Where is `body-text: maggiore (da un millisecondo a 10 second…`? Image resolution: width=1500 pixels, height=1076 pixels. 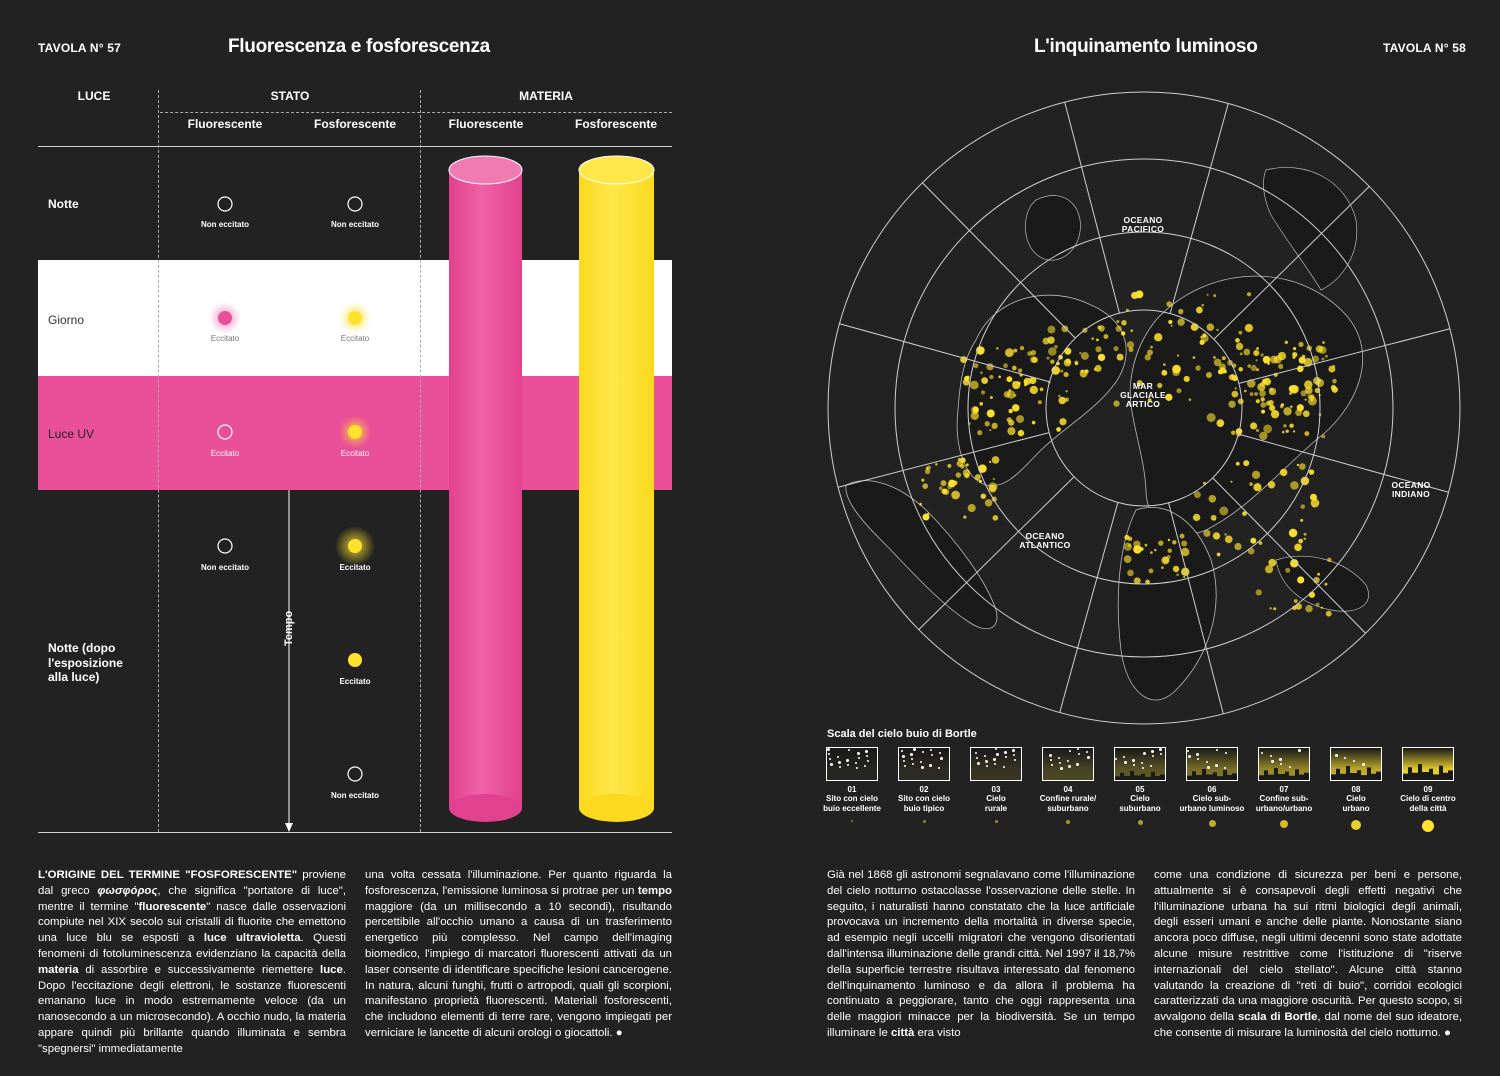 body-text: maggiore (da un millisecondo a 10 second… is located at coordinates (518, 969).